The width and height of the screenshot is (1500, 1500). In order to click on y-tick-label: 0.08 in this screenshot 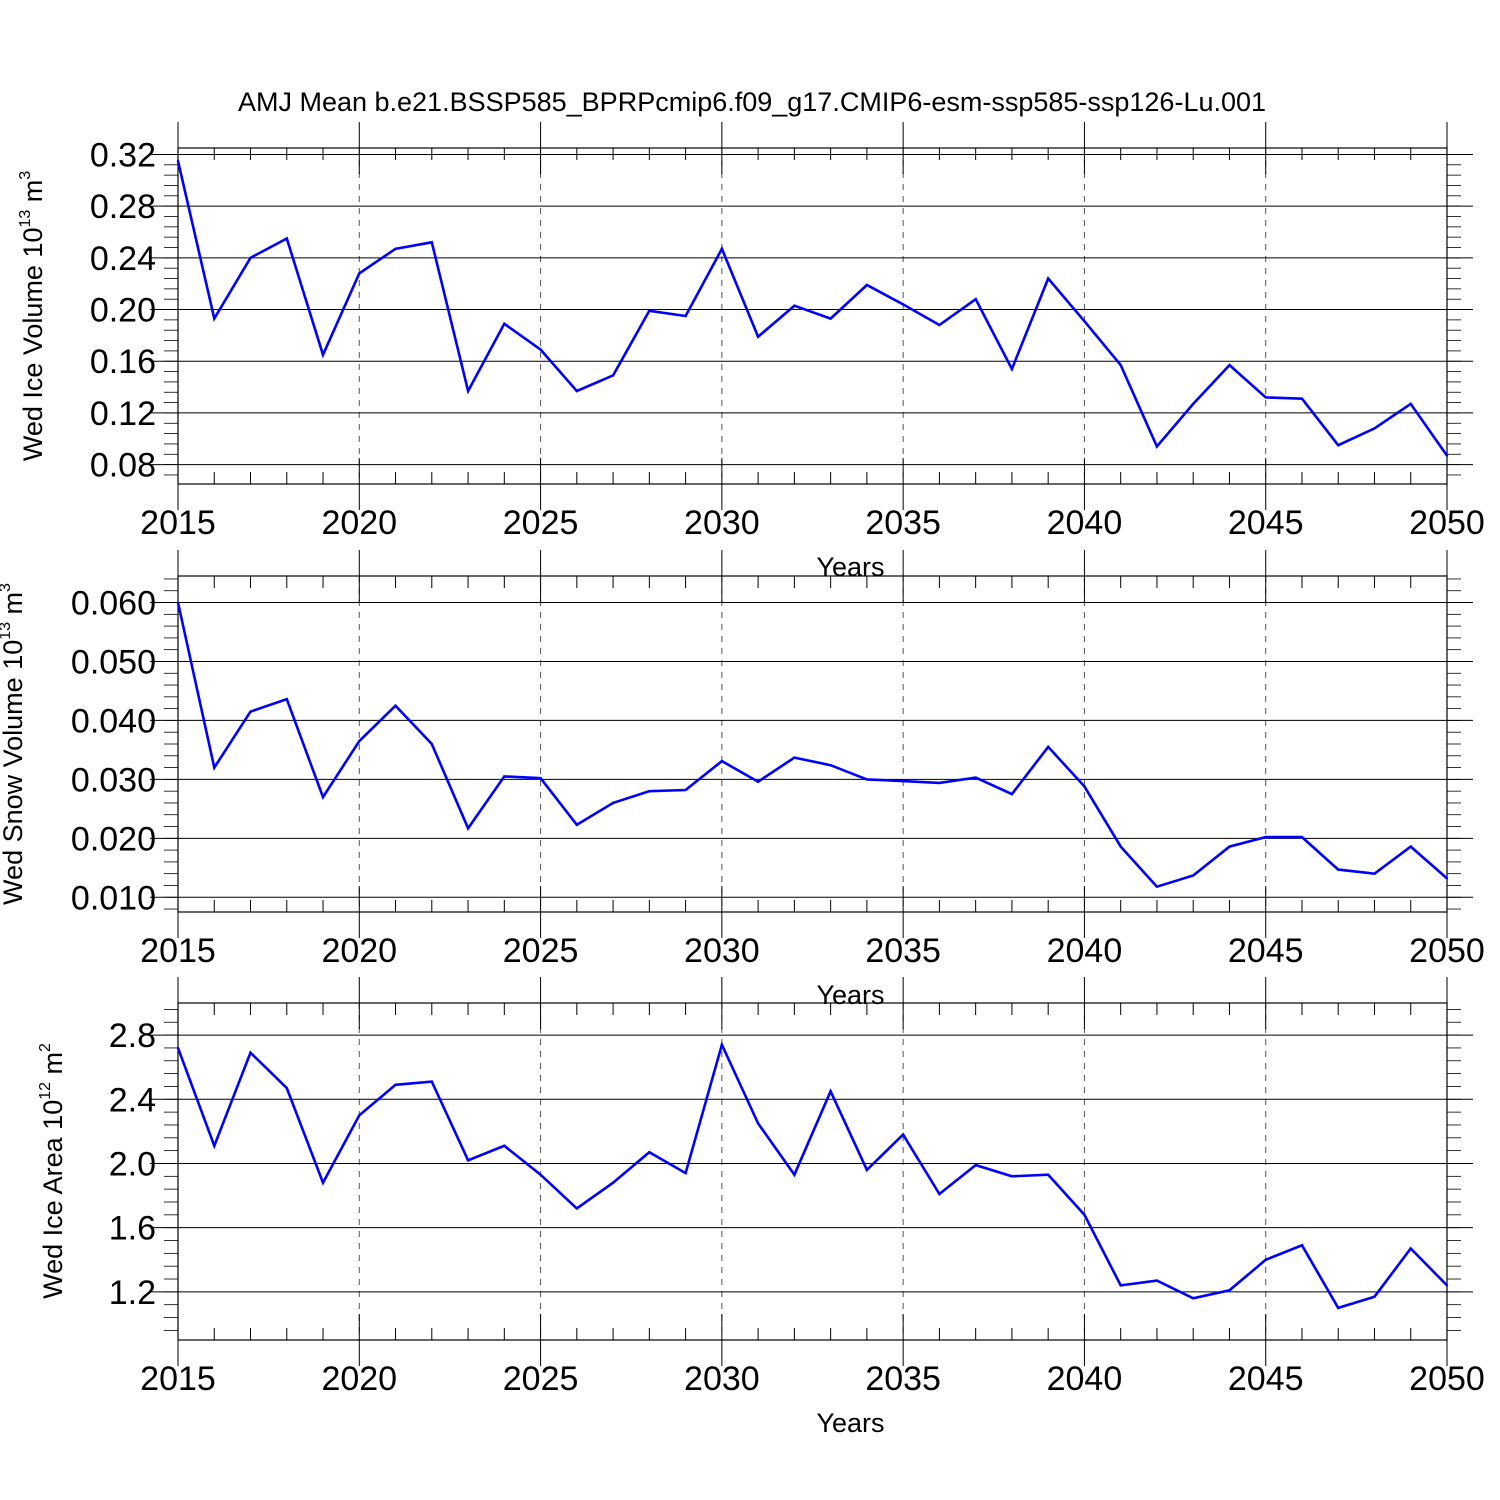, I will do `click(123, 466)`.